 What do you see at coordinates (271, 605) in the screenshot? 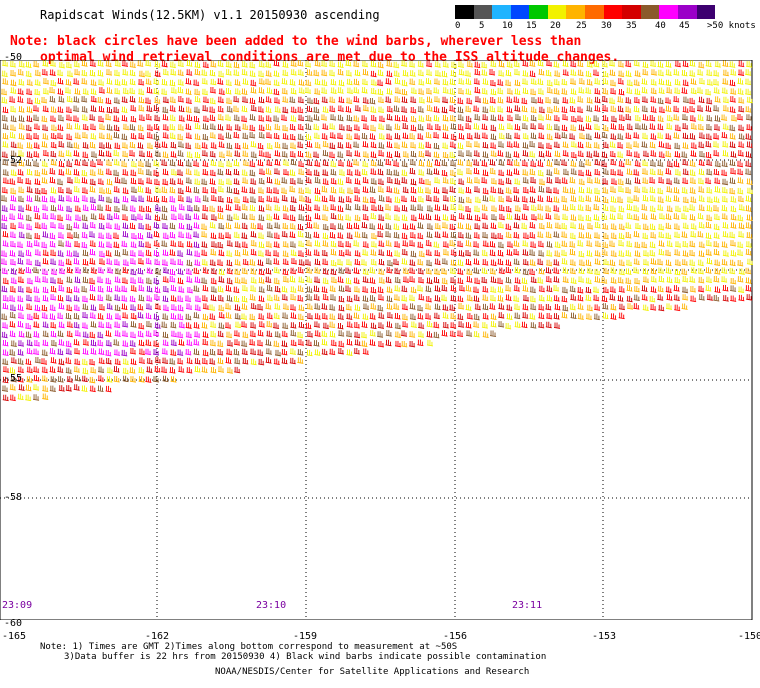
I see `time-label-2: 23:10` at bounding box center [271, 605].